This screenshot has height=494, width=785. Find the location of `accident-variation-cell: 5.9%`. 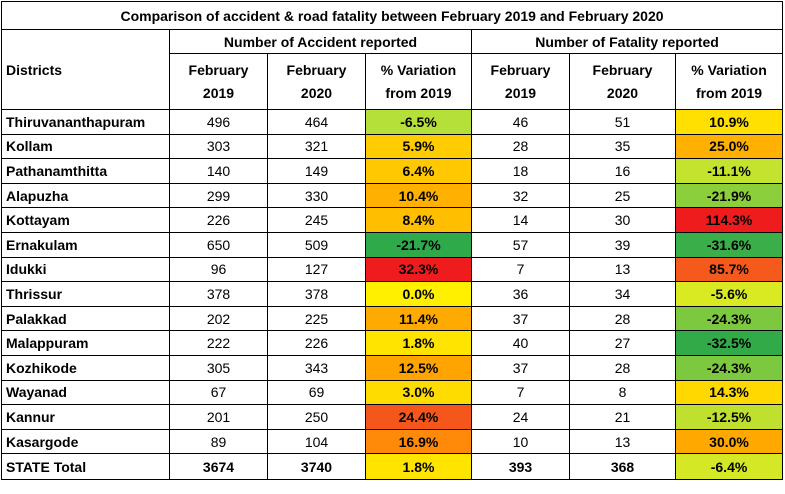

accident-variation-cell: 5.9% is located at coordinates (418, 146).